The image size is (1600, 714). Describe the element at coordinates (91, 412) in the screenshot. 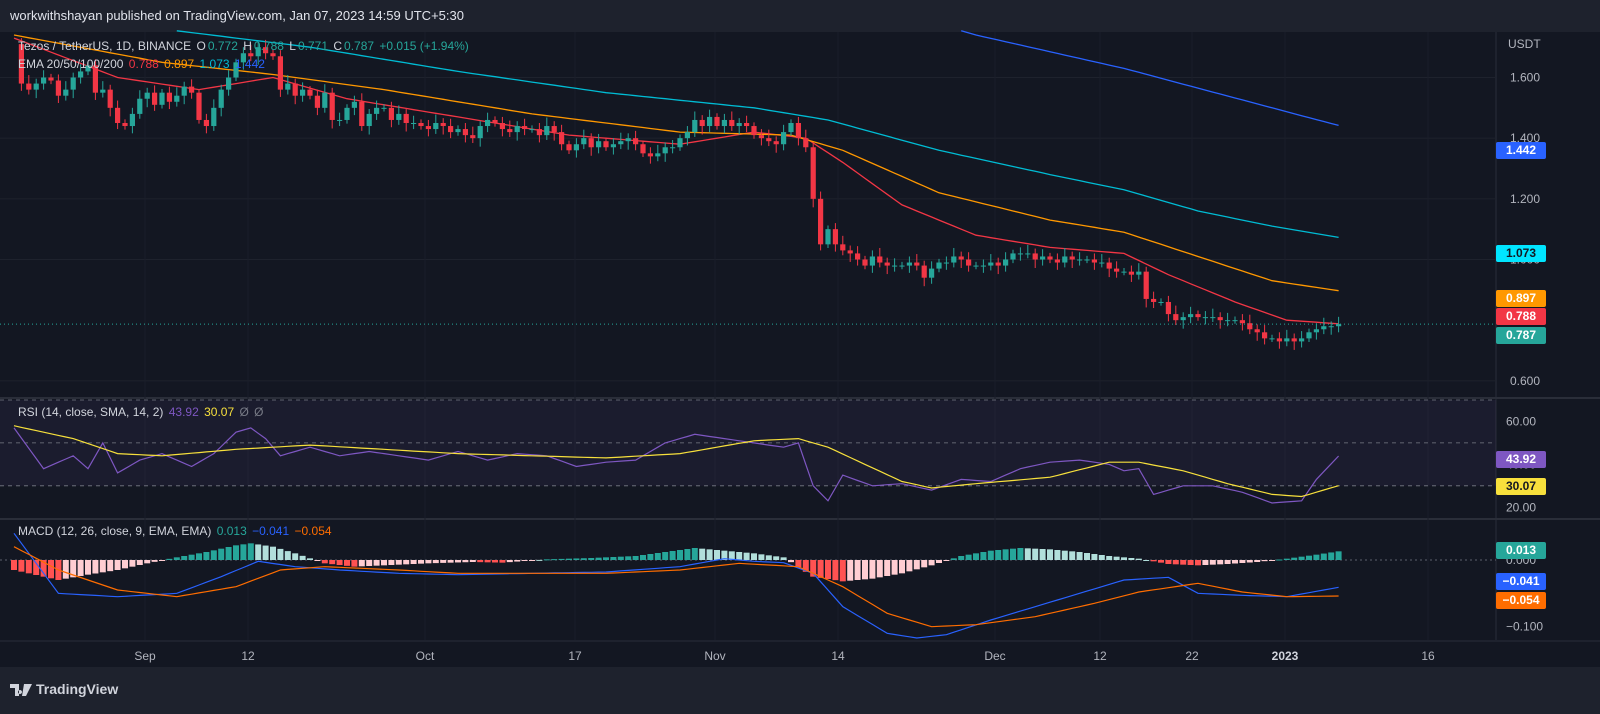

I see `rsi-title: RSI (14, close, SMA, 14, 2)` at that location.